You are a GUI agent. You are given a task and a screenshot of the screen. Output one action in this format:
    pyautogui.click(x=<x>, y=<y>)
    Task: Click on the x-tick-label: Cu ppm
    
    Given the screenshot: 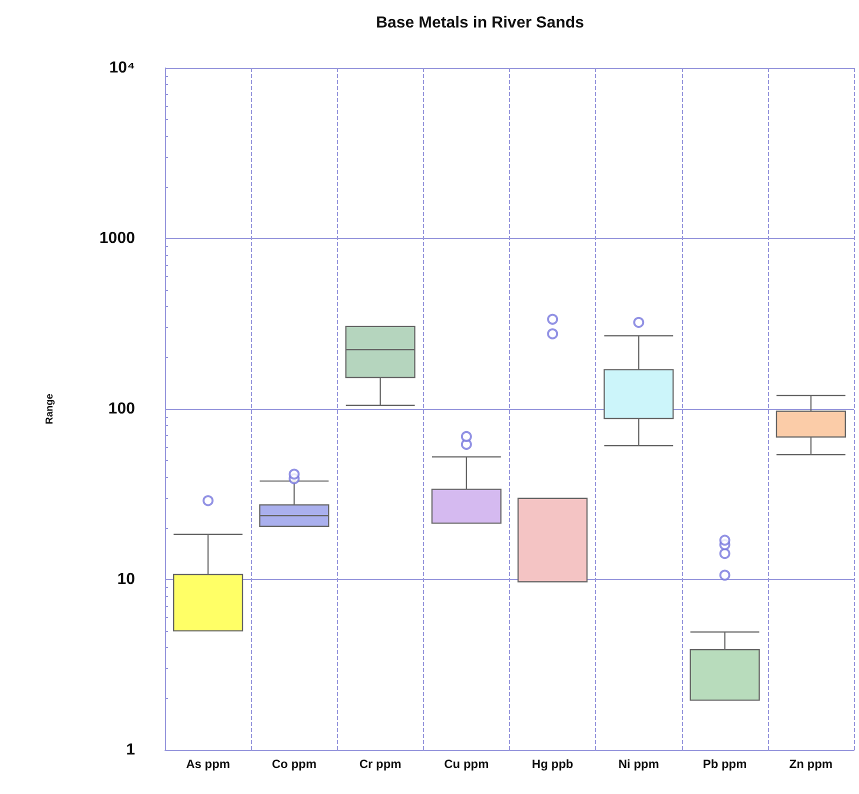 What is the action you would take?
    pyautogui.click(x=466, y=764)
    